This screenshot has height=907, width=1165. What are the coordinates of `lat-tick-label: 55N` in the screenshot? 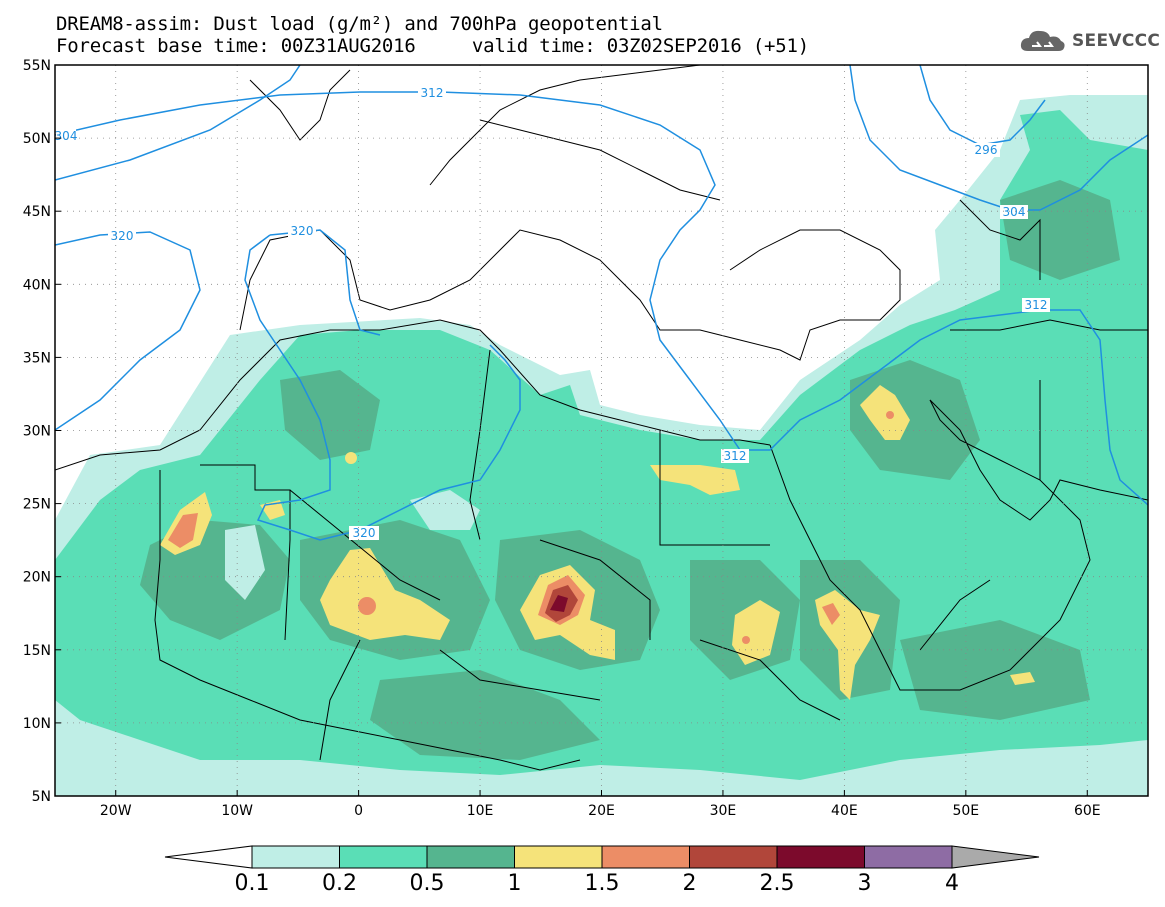 It's located at (37, 66).